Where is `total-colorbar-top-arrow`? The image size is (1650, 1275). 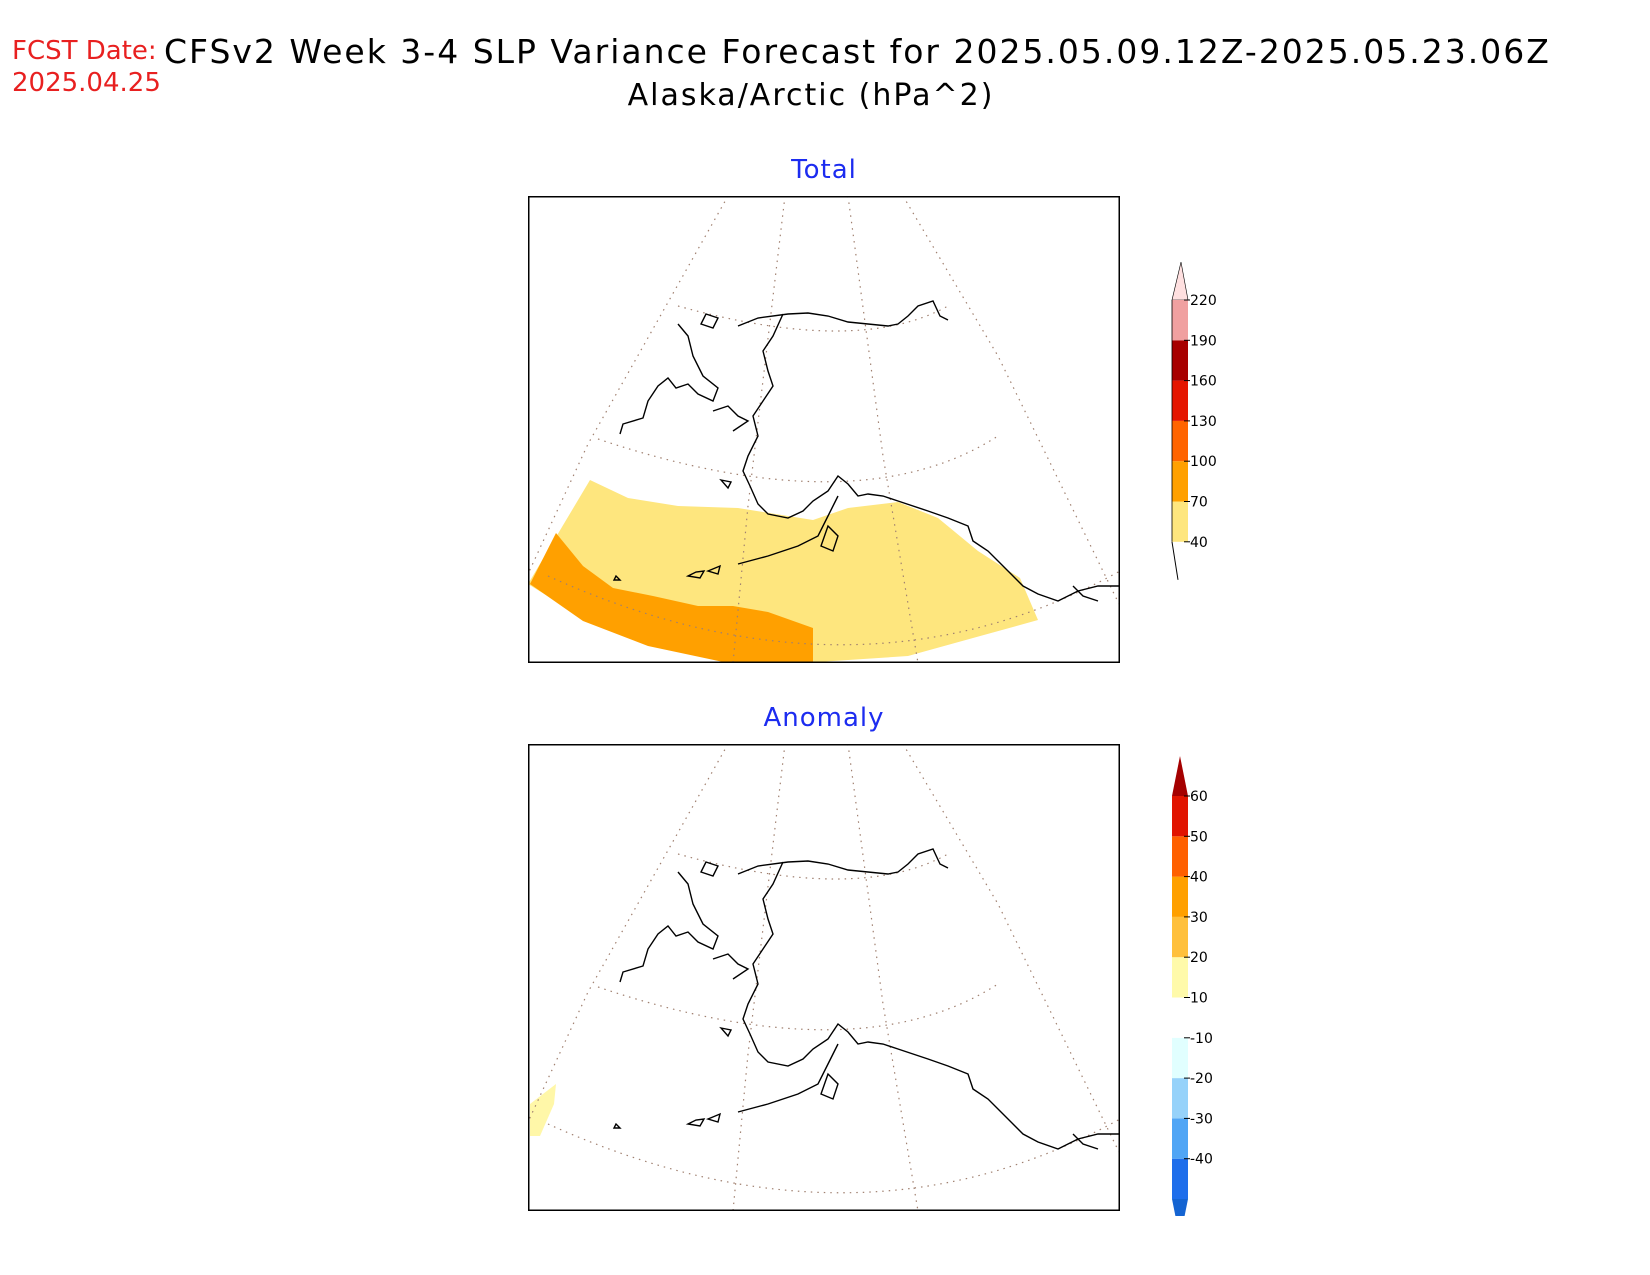
total-colorbar-top-arrow is located at coordinates (1180, 281).